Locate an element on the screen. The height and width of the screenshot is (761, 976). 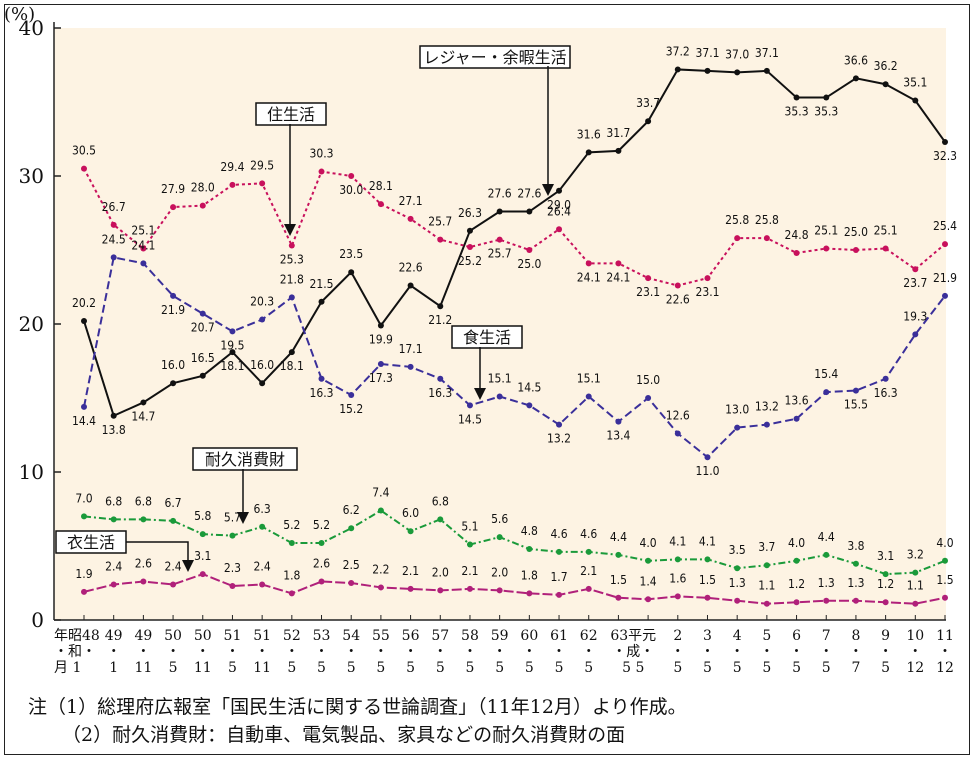
data-label: 21.9 is located at coordinates (173, 310).